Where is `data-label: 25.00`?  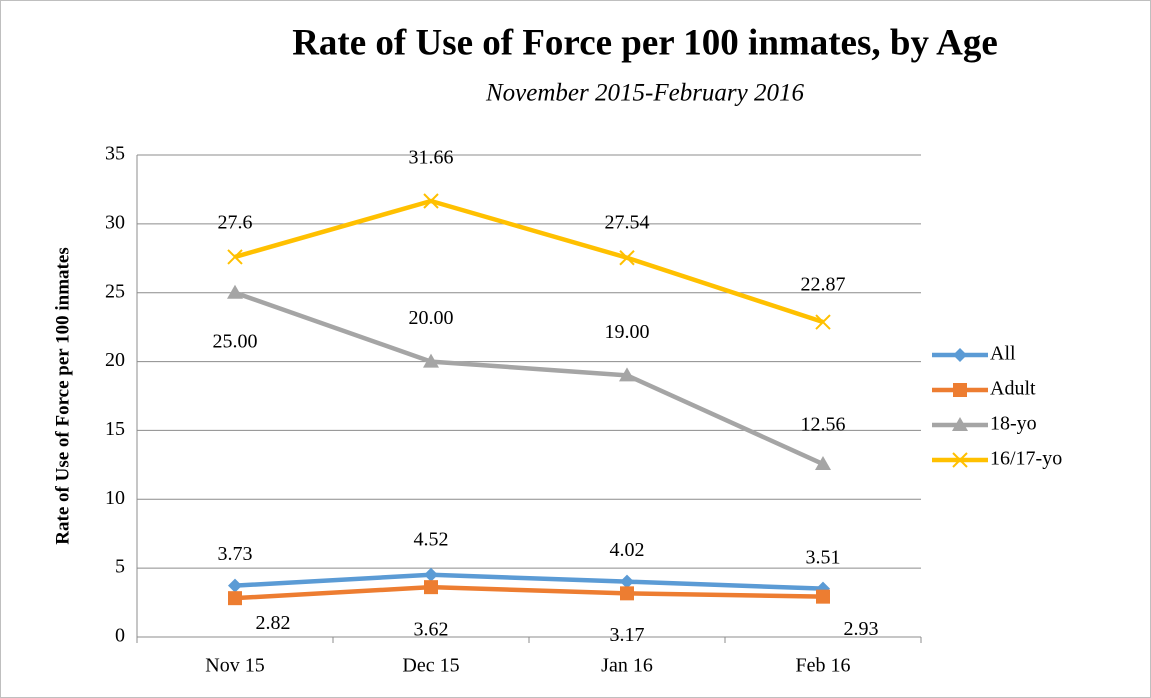 data-label: 25.00 is located at coordinates (235, 341).